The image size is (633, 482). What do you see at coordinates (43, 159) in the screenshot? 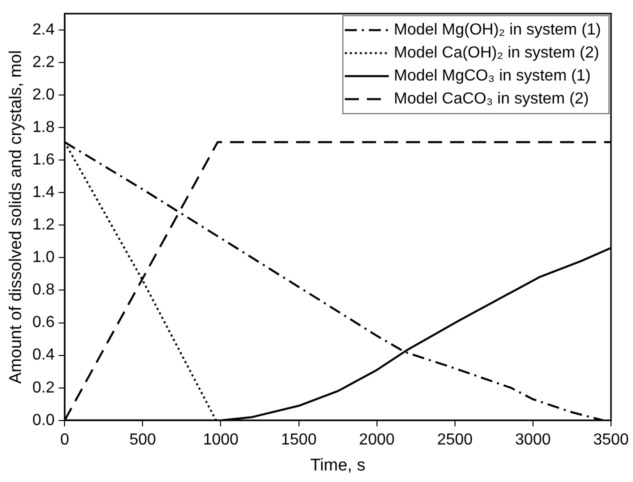
I see `y-tick-label: 1.6` at bounding box center [43, 159].